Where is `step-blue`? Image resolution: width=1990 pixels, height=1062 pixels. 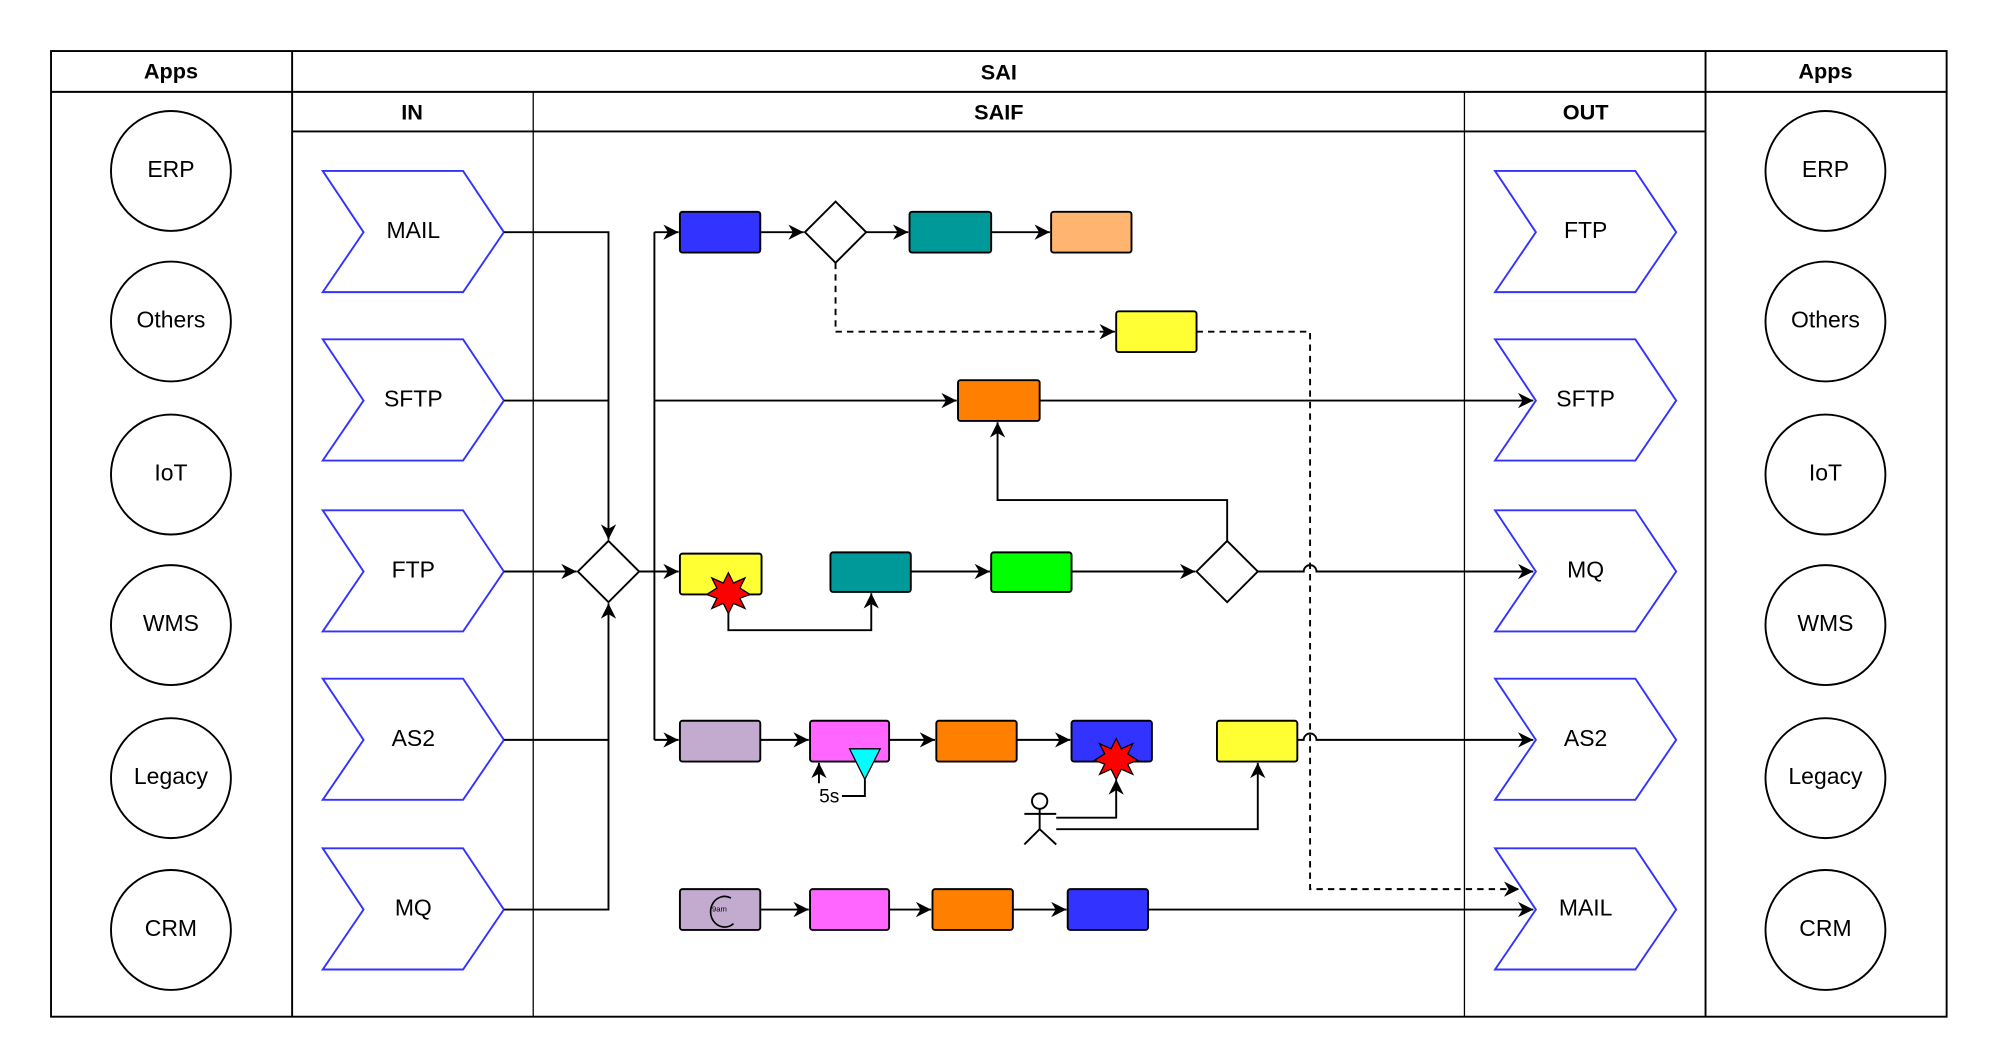
step-blue is located at coordinates (720, 232).